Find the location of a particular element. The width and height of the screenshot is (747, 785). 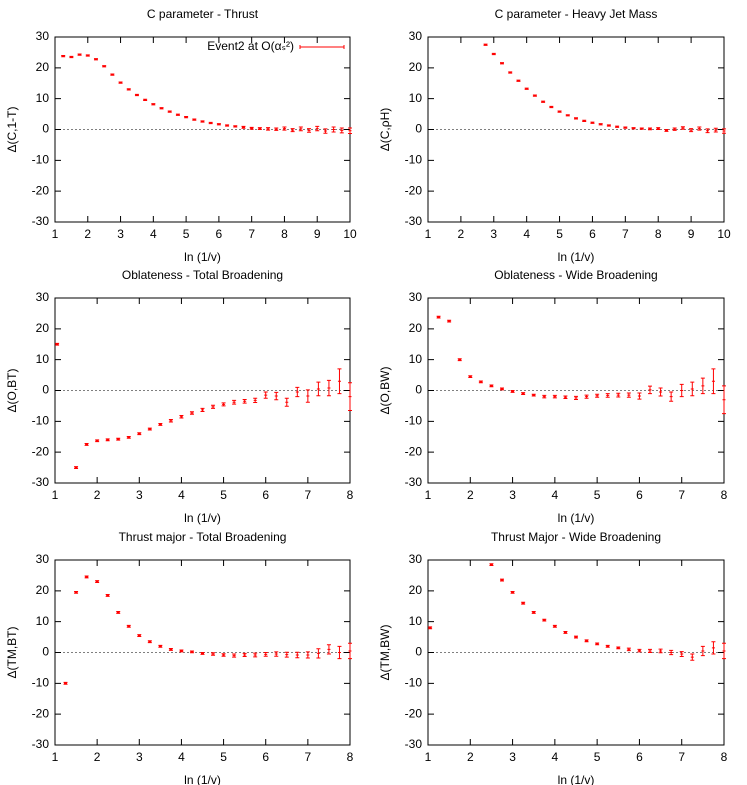

legend-label: Event2 at O(αₛ²) is located at coordinates (250, 46).